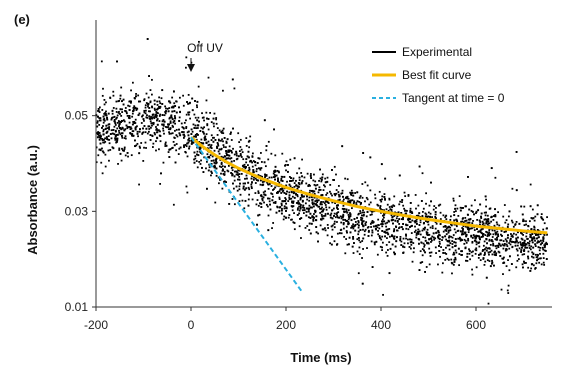  I want to click on off-uv-annotation: Off UV, so click(205, 56).